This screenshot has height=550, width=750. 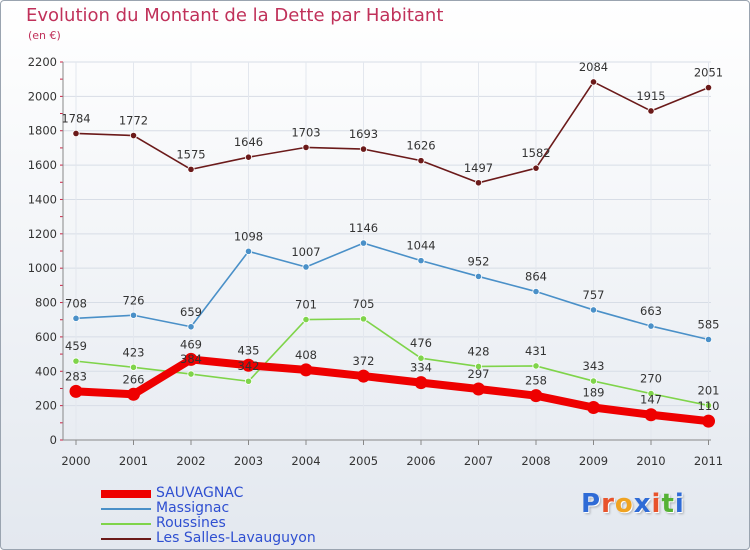 I want to click on x-tick-label: 2006, so click(x=420, y=461).